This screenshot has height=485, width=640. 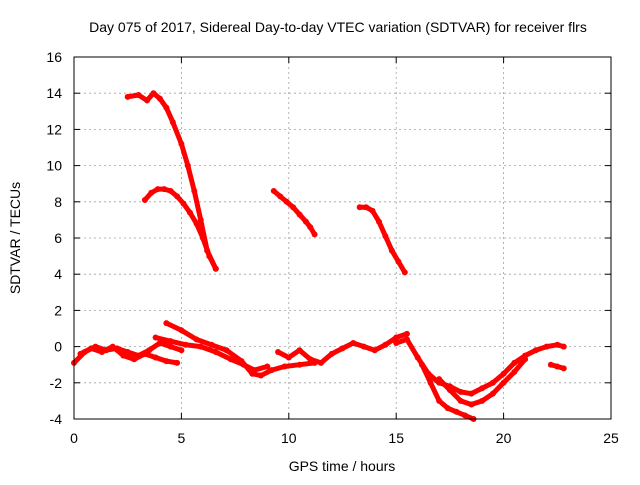 I want to click on y-axis-label: SDTVAR / TECUs, so click(x=15, y=238).